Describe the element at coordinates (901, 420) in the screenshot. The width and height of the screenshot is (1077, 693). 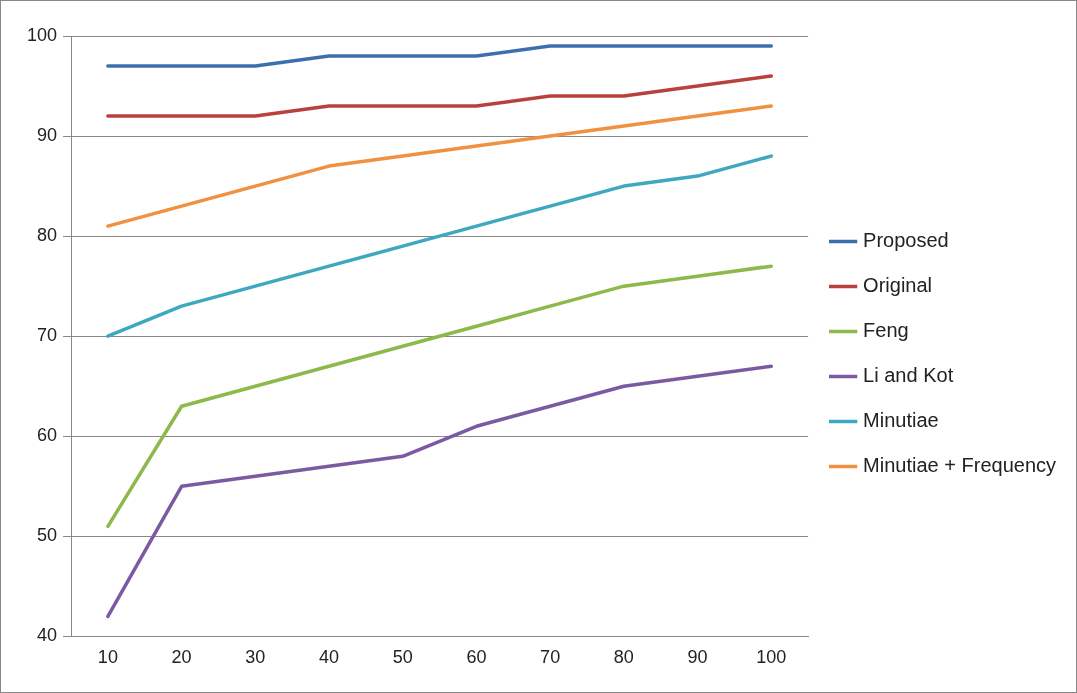
I see `legend-label: Minutiae` at that location.